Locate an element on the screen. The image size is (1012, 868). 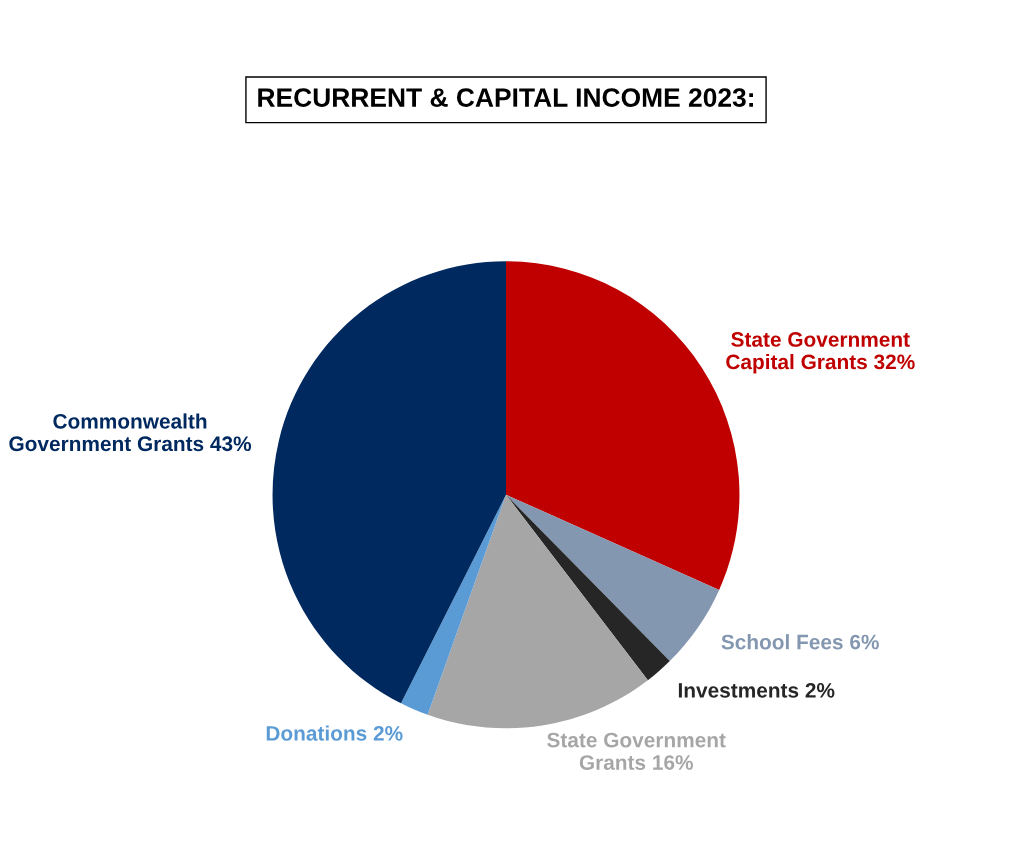
chart-title: RECURRENT & CAPITAL INCOME 2023: is located at coordinates (505, 97).